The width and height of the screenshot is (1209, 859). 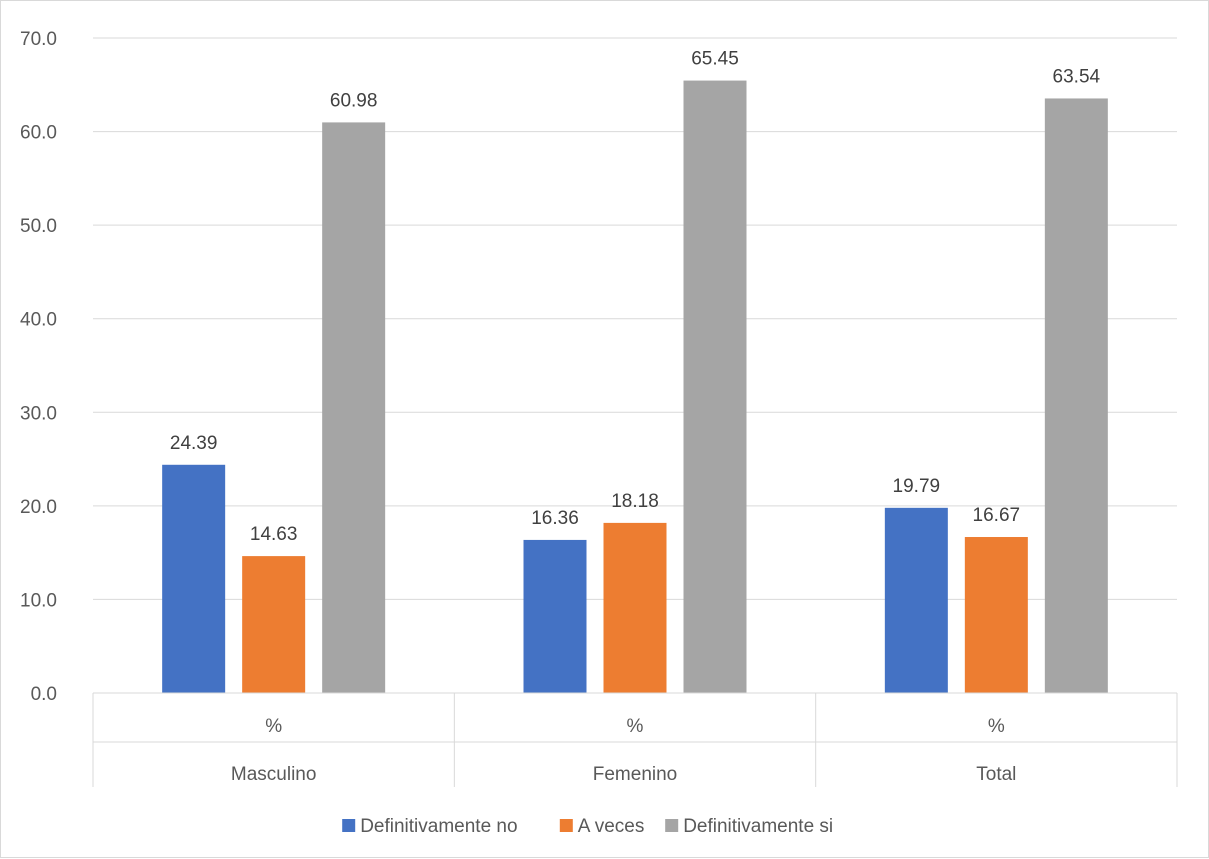 What do you see at coordinates (611, 826) in the screenshot?
I see `legend-label: A veces` at bounding box center [611, 826].